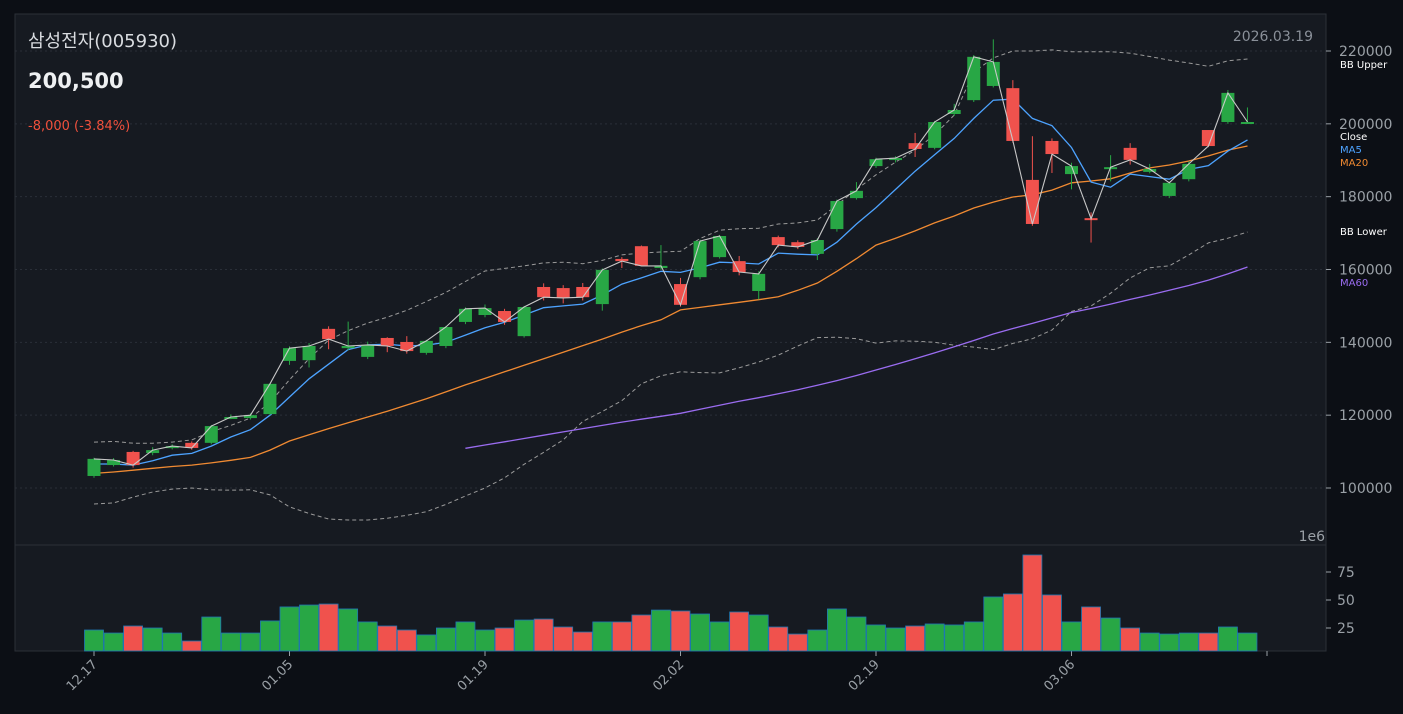  I want to click on y-tick-label: 220000, so click(1365, 52).